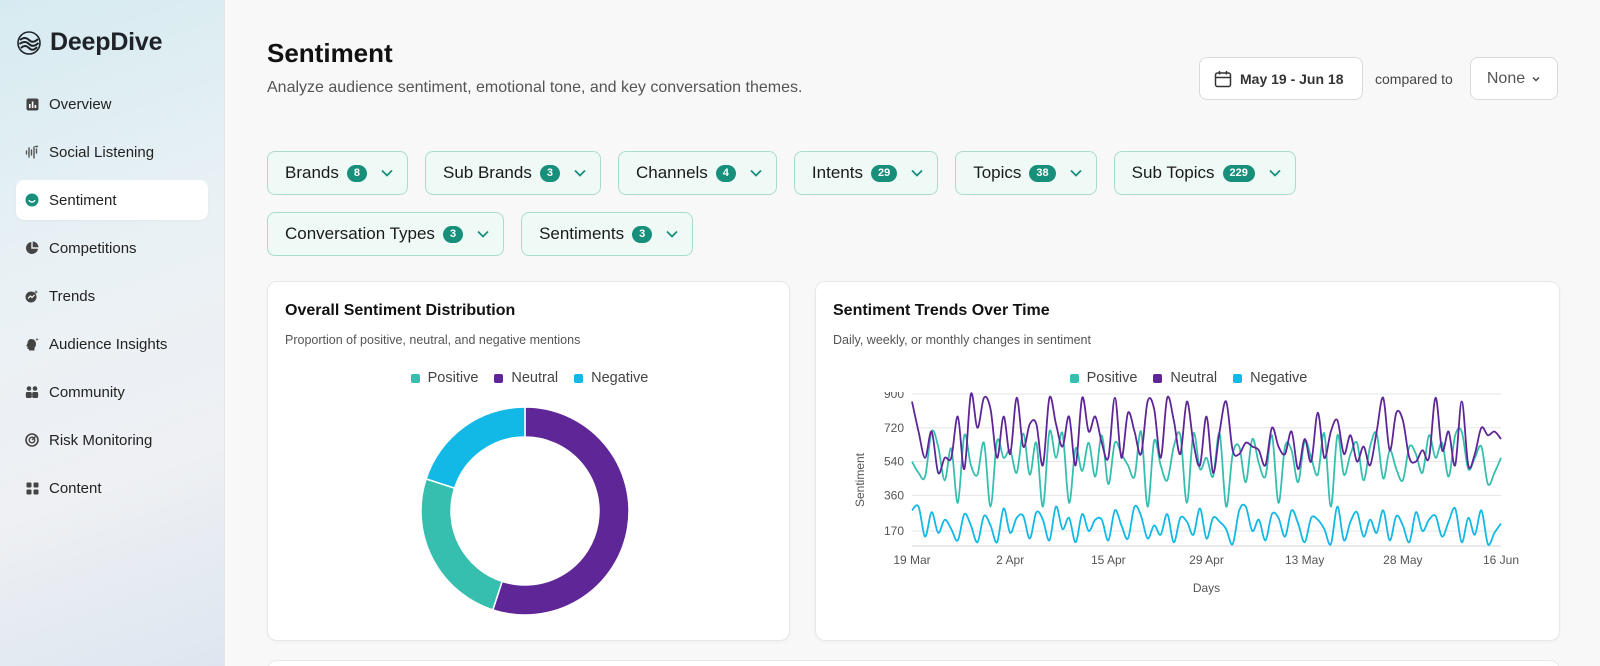  I want to click on filter-brands: Brands 8, so click(337, 173).